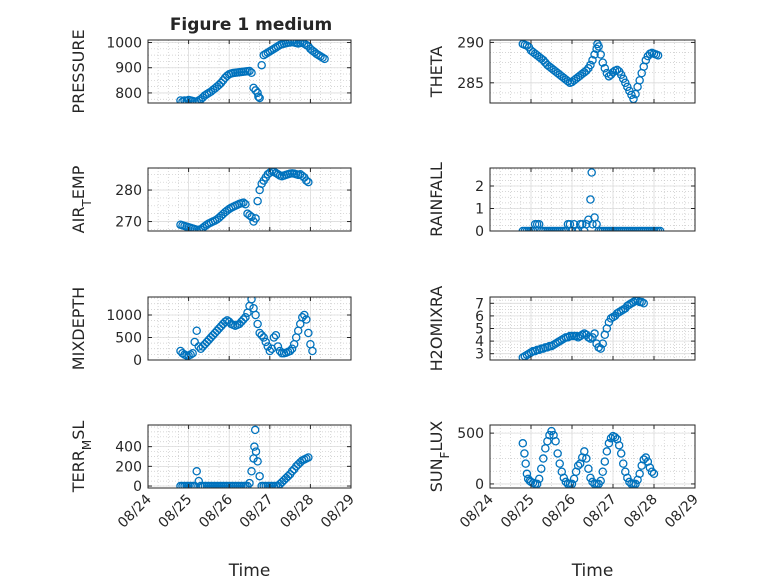 The height and width of the screenshot is (588, 778). I want to click on y-tick-label: 4, so click(479, 342).